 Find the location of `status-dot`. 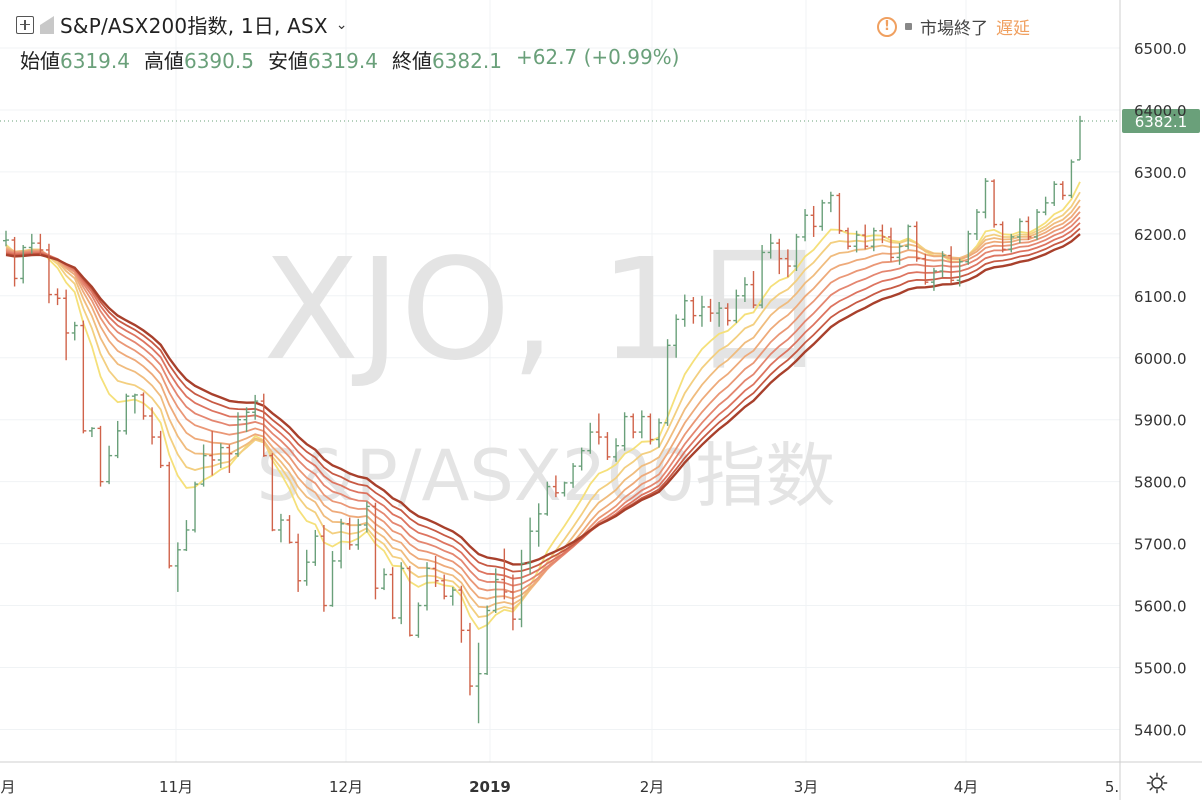

status-dot is located at coordinates (908, 26).